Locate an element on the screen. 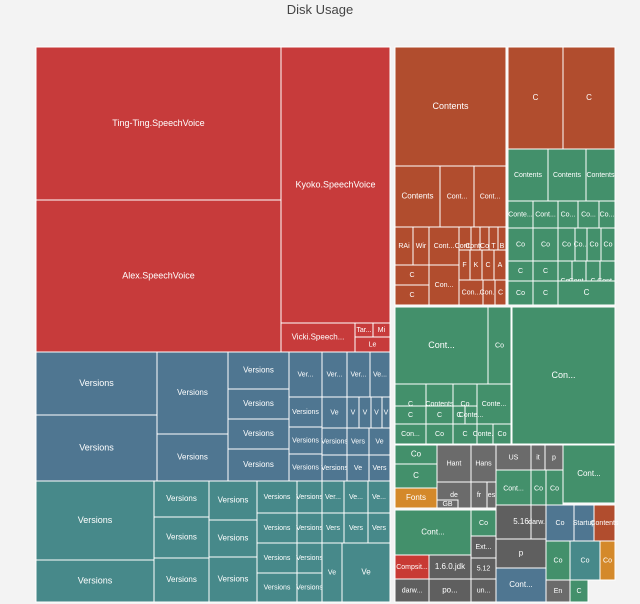 The height and width of the screenshot is (604, 640). treemap-tile-label: Mi is located at coordinates (382, 330).